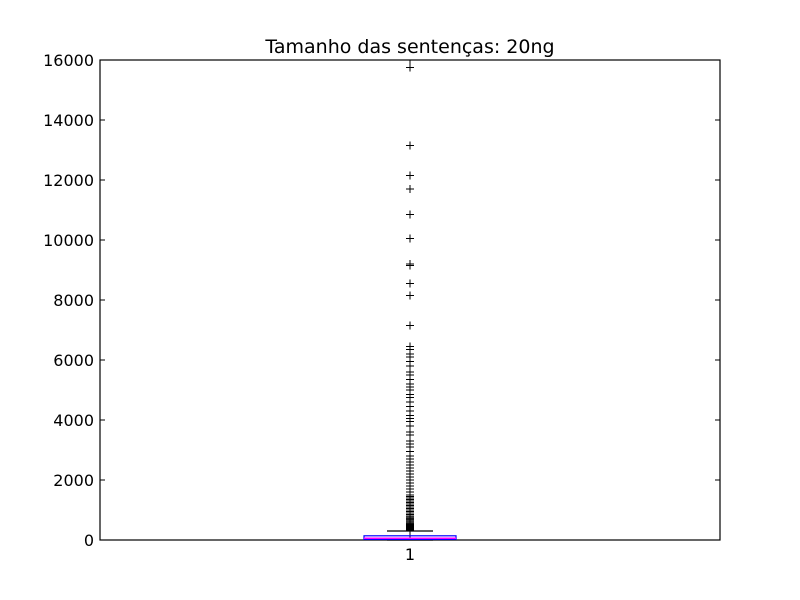 This screenshot has width=800, height=600. Describe the element at coordinates (73, 300) in the screenshot. I see `y-tick-label: 8000` at that location.